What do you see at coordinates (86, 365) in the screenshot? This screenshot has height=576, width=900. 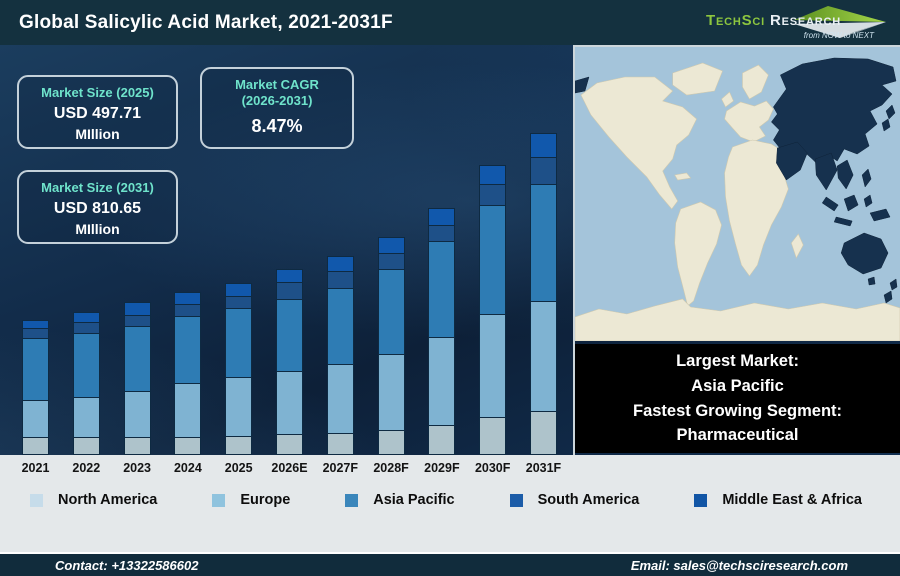 I see `bar-segment-2022-asia-pacific` at bounding box center [86, 365].